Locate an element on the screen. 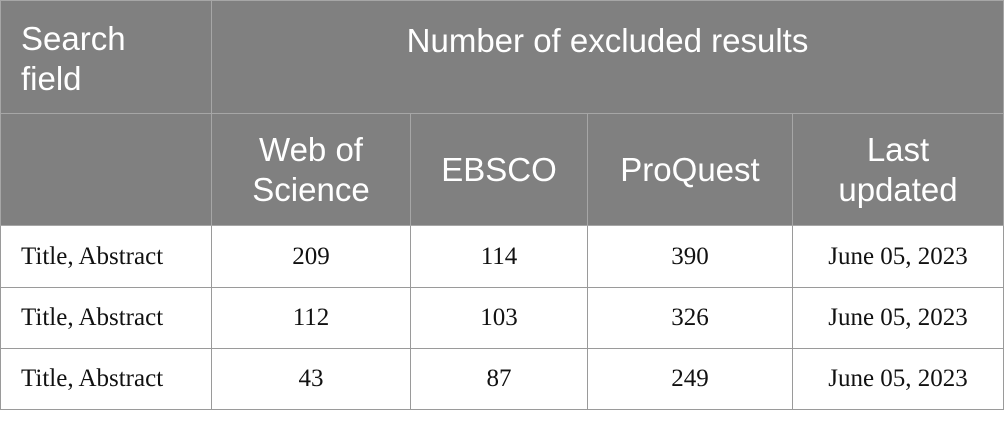 Image resolution: width=1004 pixels, height=427 pixels. header-text: ProQuest is located at coordinates (690, 169).